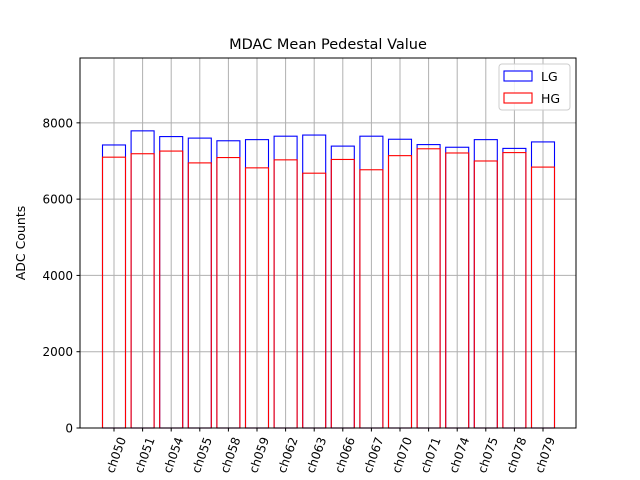  I want to click on bar-hg-ch075, so click(485, 294).